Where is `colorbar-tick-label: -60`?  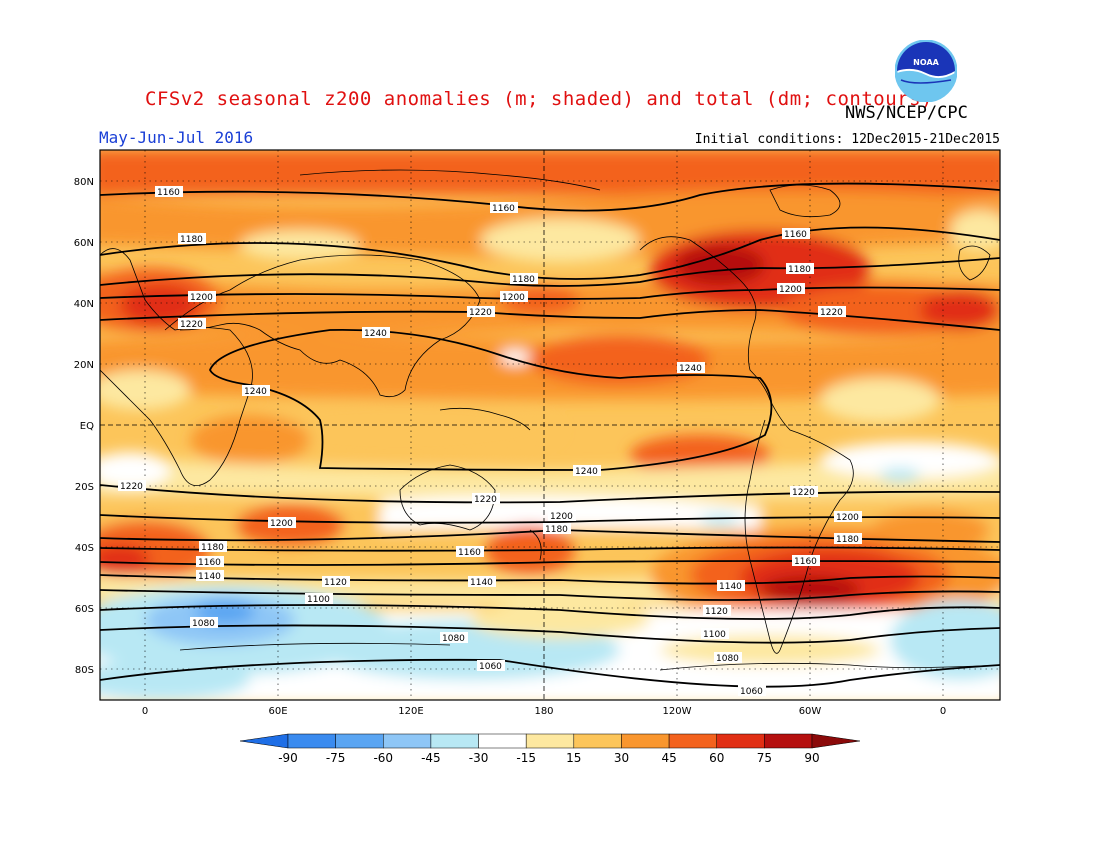
colorbar-tick-label: -60 is located at coordinates (383, 758).